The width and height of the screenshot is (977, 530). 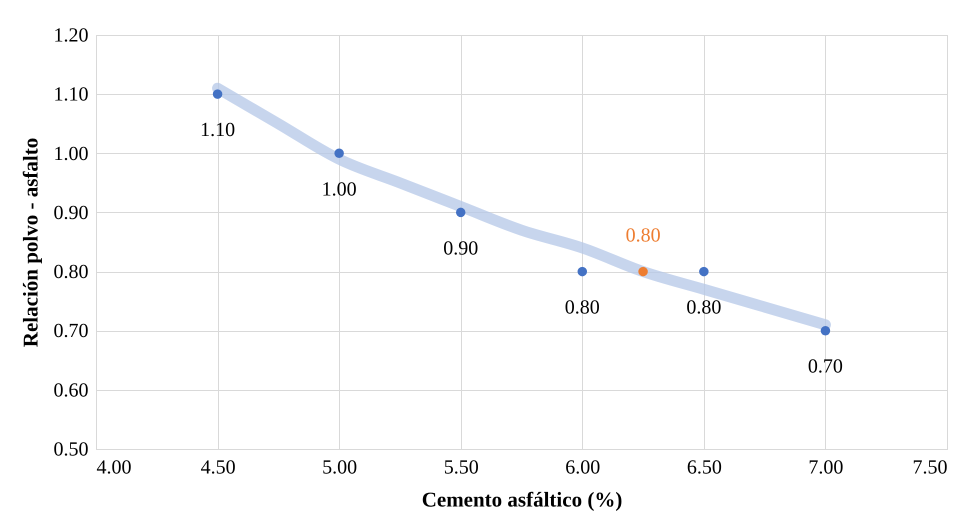 What do you see at coordinates (71, 390) in the screenshot?
I see `y-tick-label: 0.60` at bounding box center [71, 390].